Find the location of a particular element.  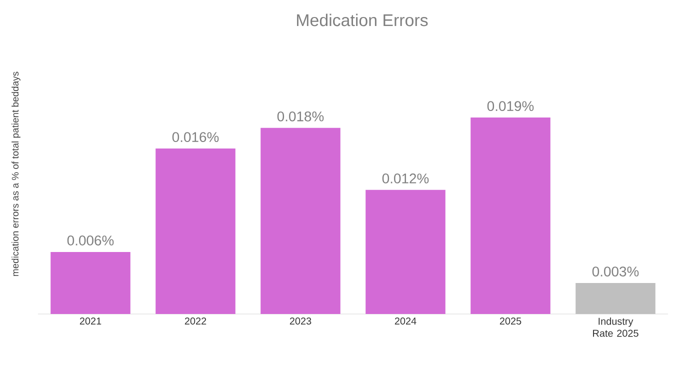

y-axis-title: medication errors as a % of total patient beddays is located at coordinates (16, 174).